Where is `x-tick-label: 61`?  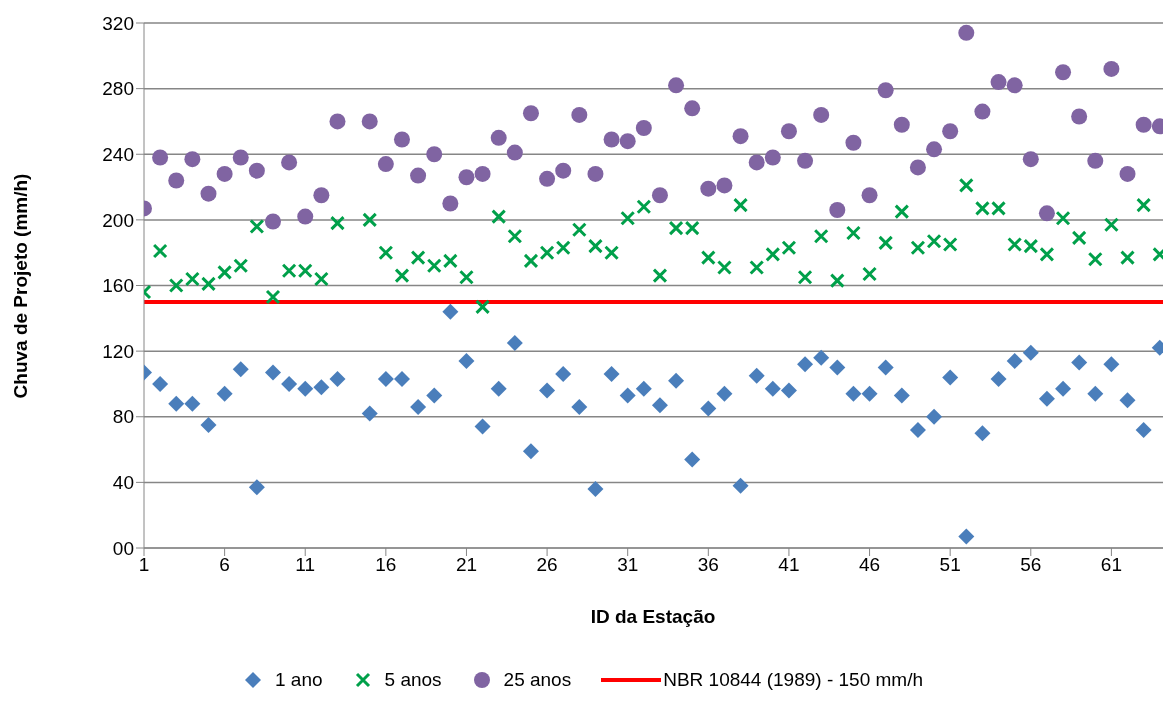
x-tick-label: 61 is located at coordinates (1111, 565).